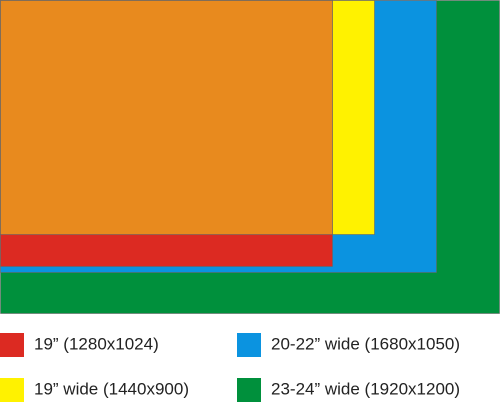  I want to click on legend-label: 20-22” wide (1680x1050), so click(365, 343).